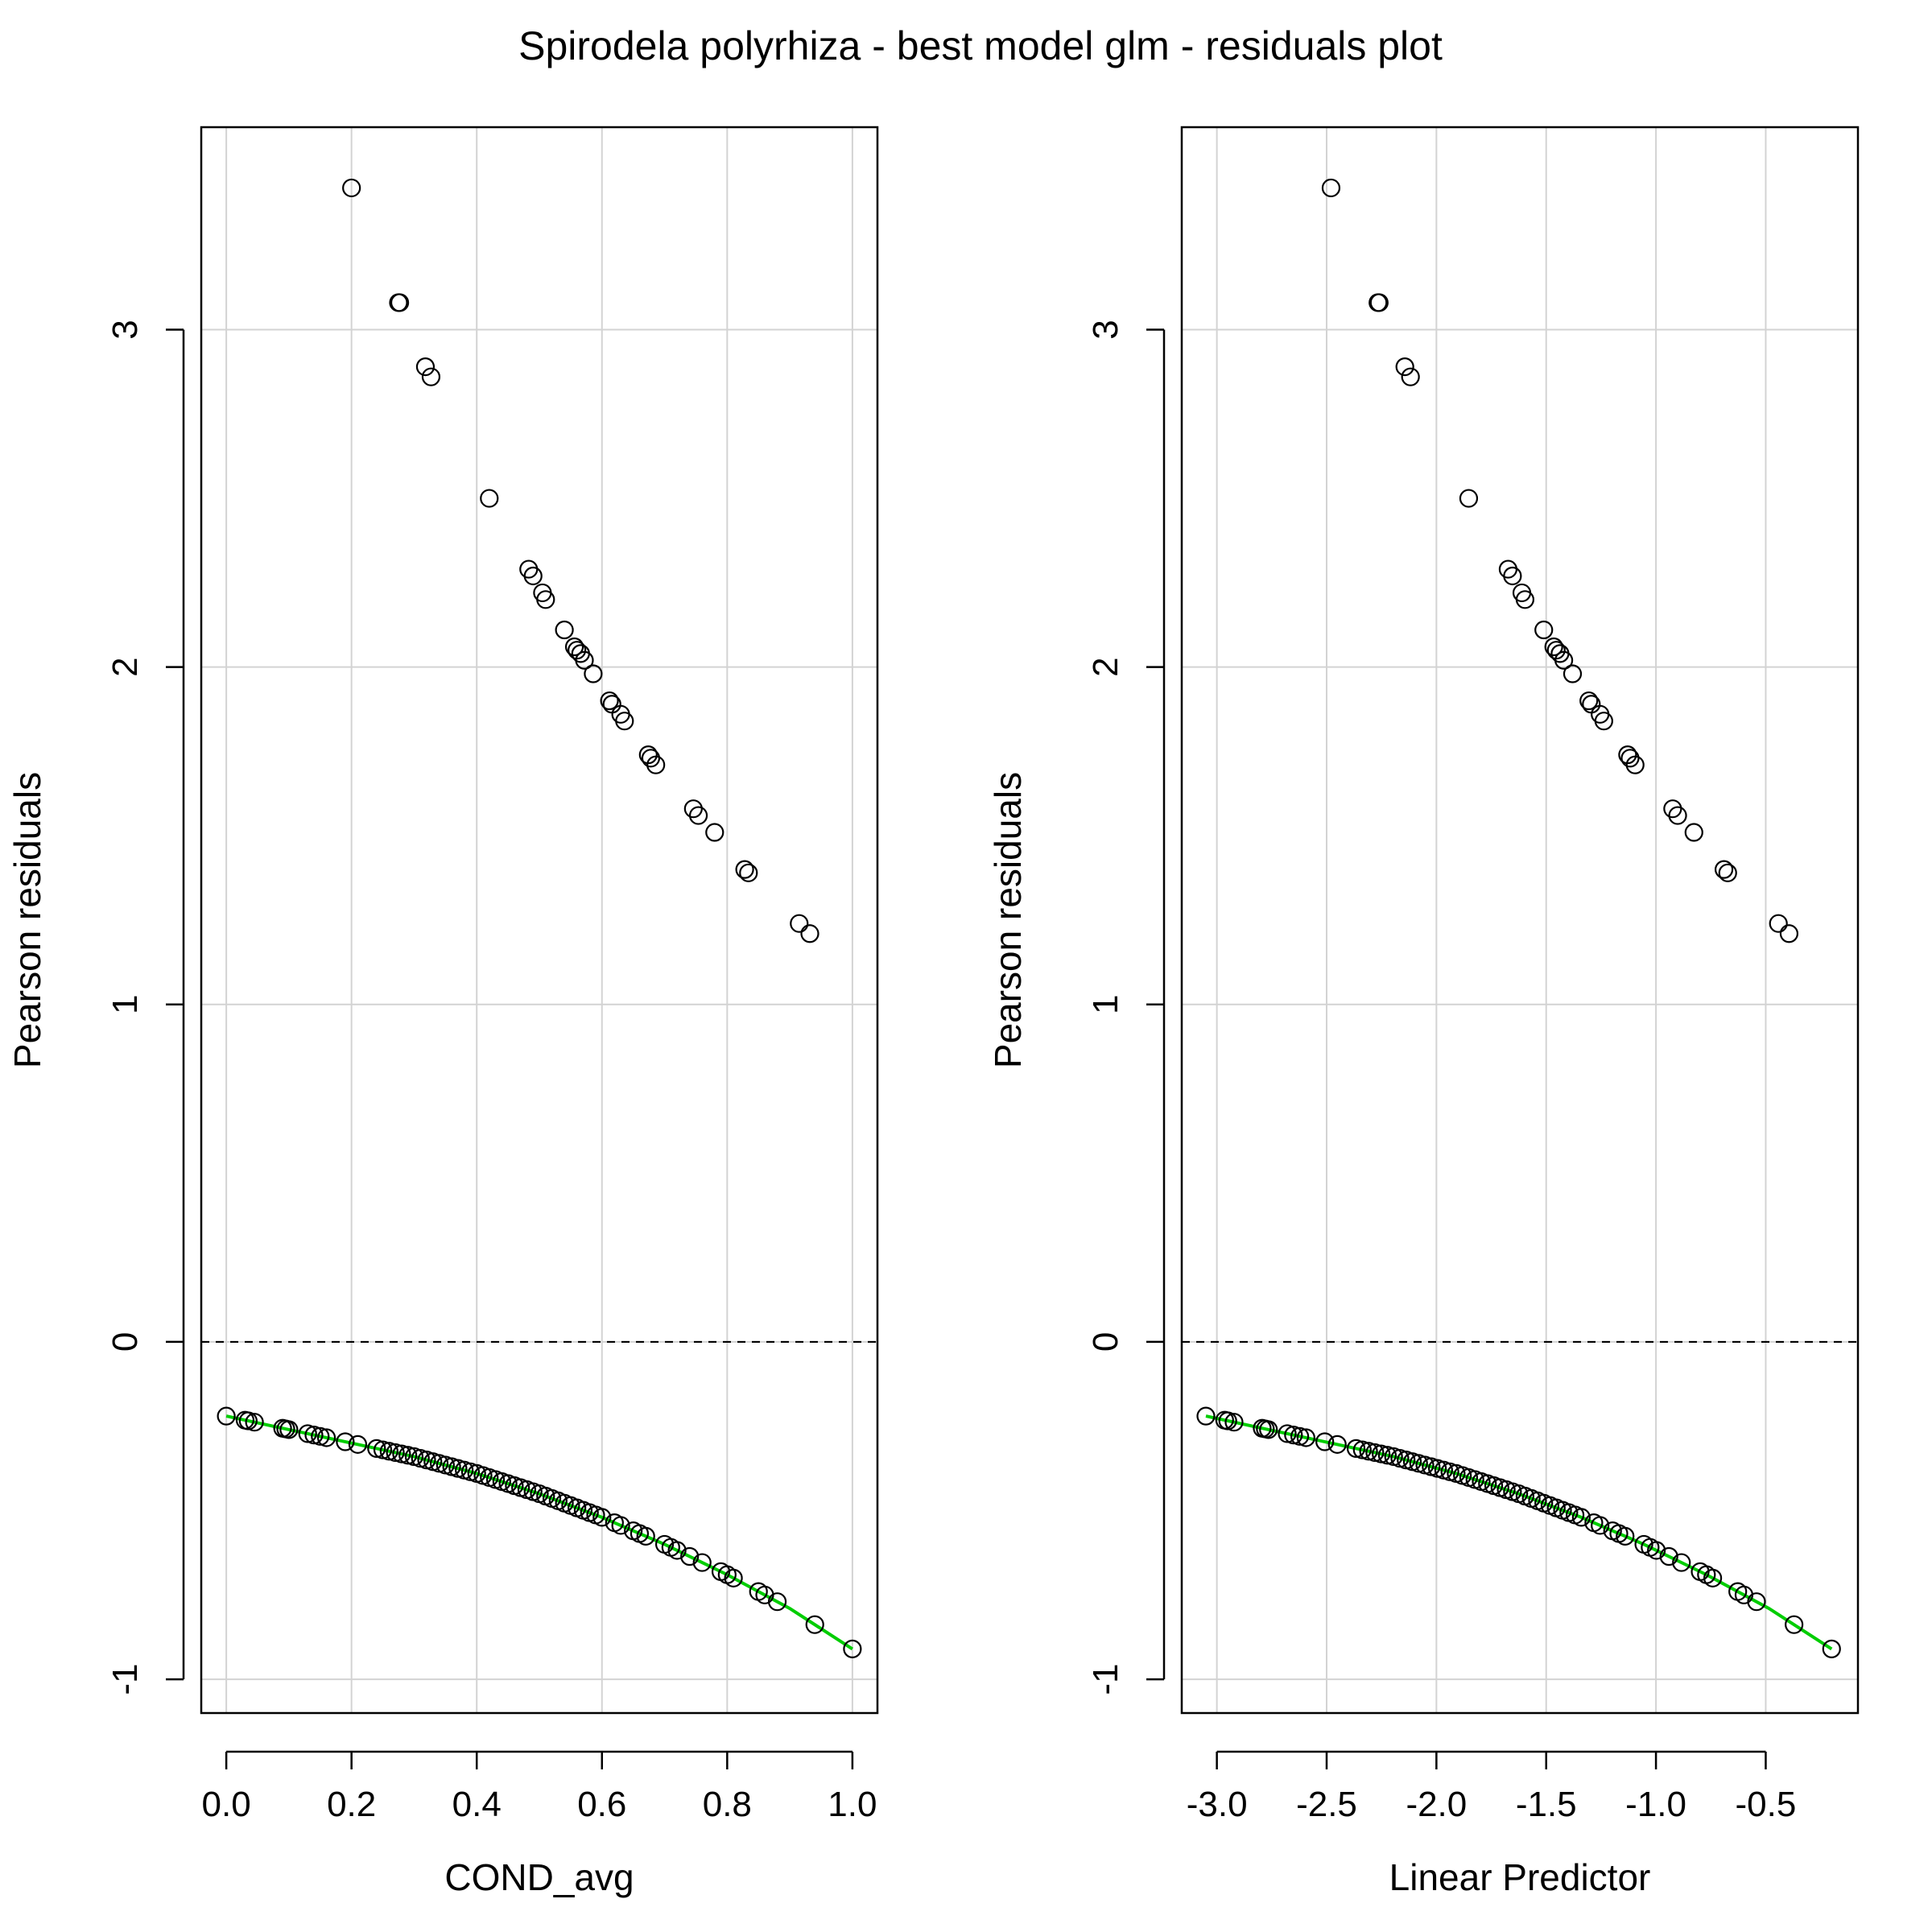  What do you see at coordinates (226, 1804) in the screenshot?
I see `x-tick-label: 0.0` at bounding box center [226, 1804].